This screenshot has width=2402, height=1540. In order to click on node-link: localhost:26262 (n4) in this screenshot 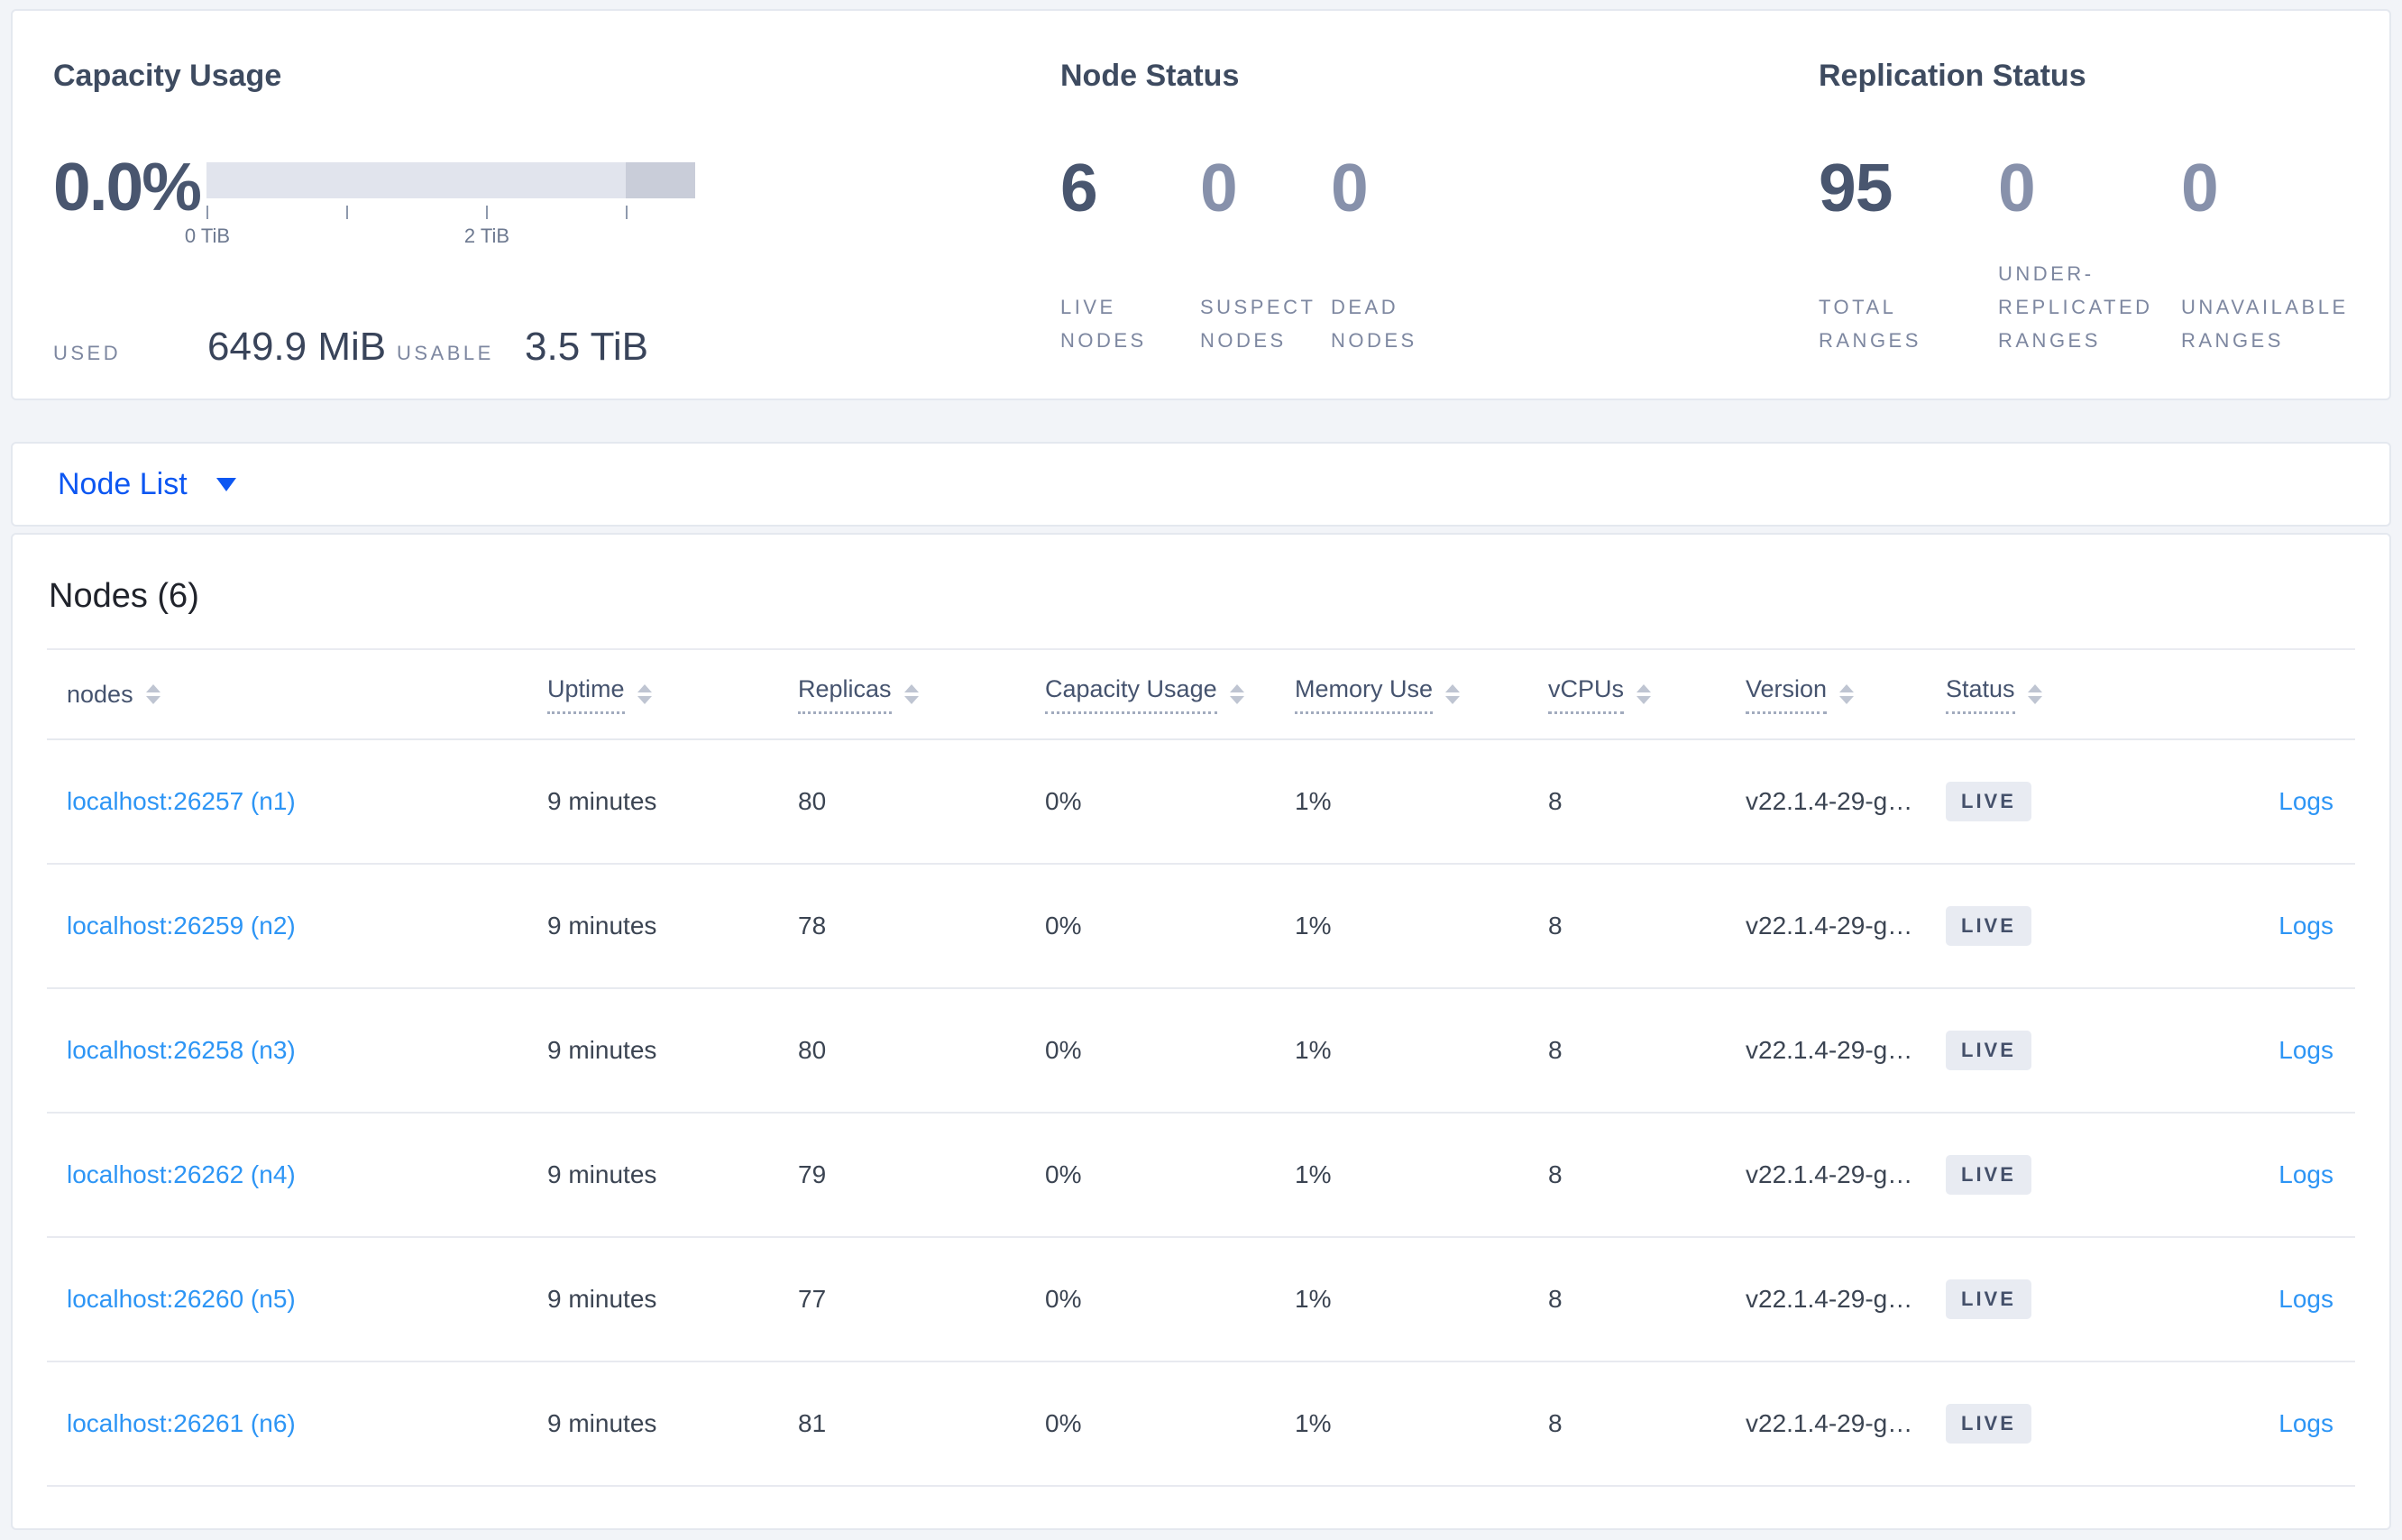, I will do `click(181, 1174)`.